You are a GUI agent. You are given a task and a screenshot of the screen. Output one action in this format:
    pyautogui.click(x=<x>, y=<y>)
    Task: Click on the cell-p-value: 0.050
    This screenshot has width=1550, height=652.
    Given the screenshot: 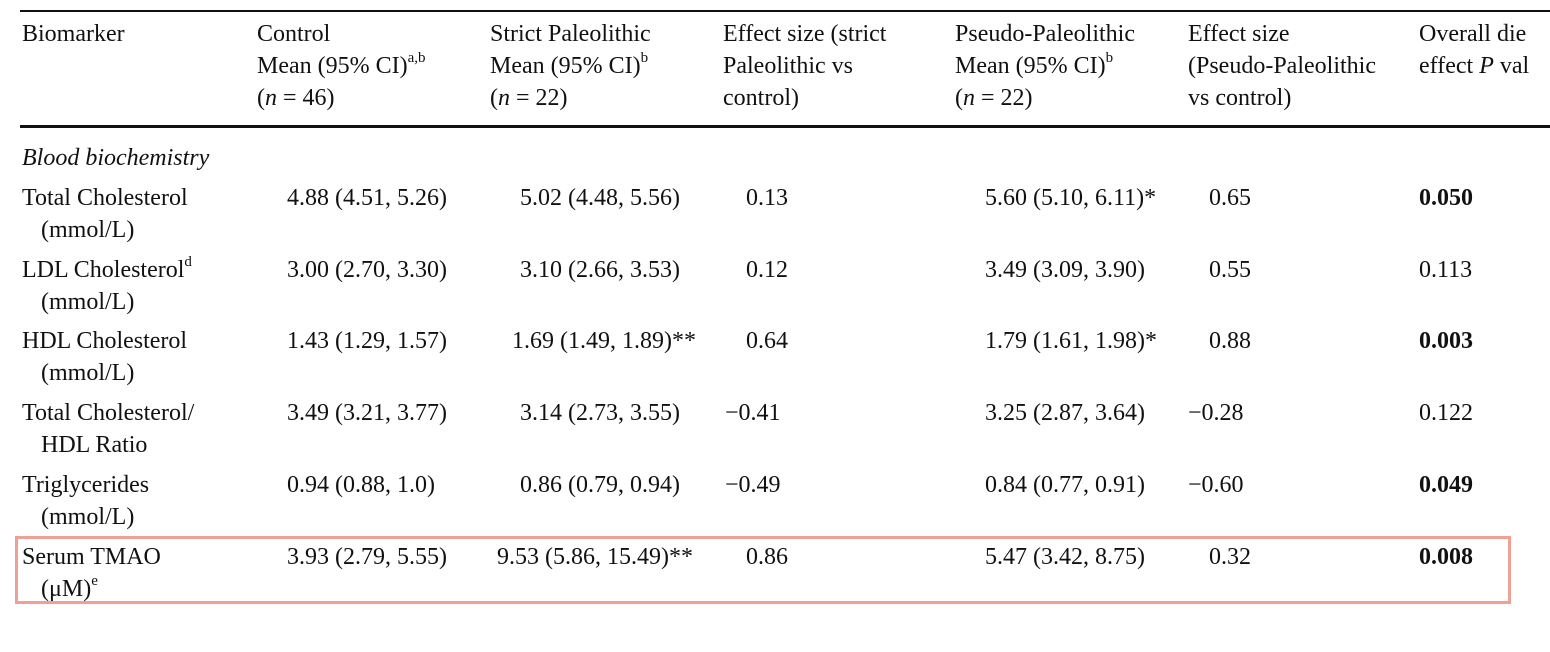 What is the action you would take?
    pyautogui.click(x=1446, y=198)
    